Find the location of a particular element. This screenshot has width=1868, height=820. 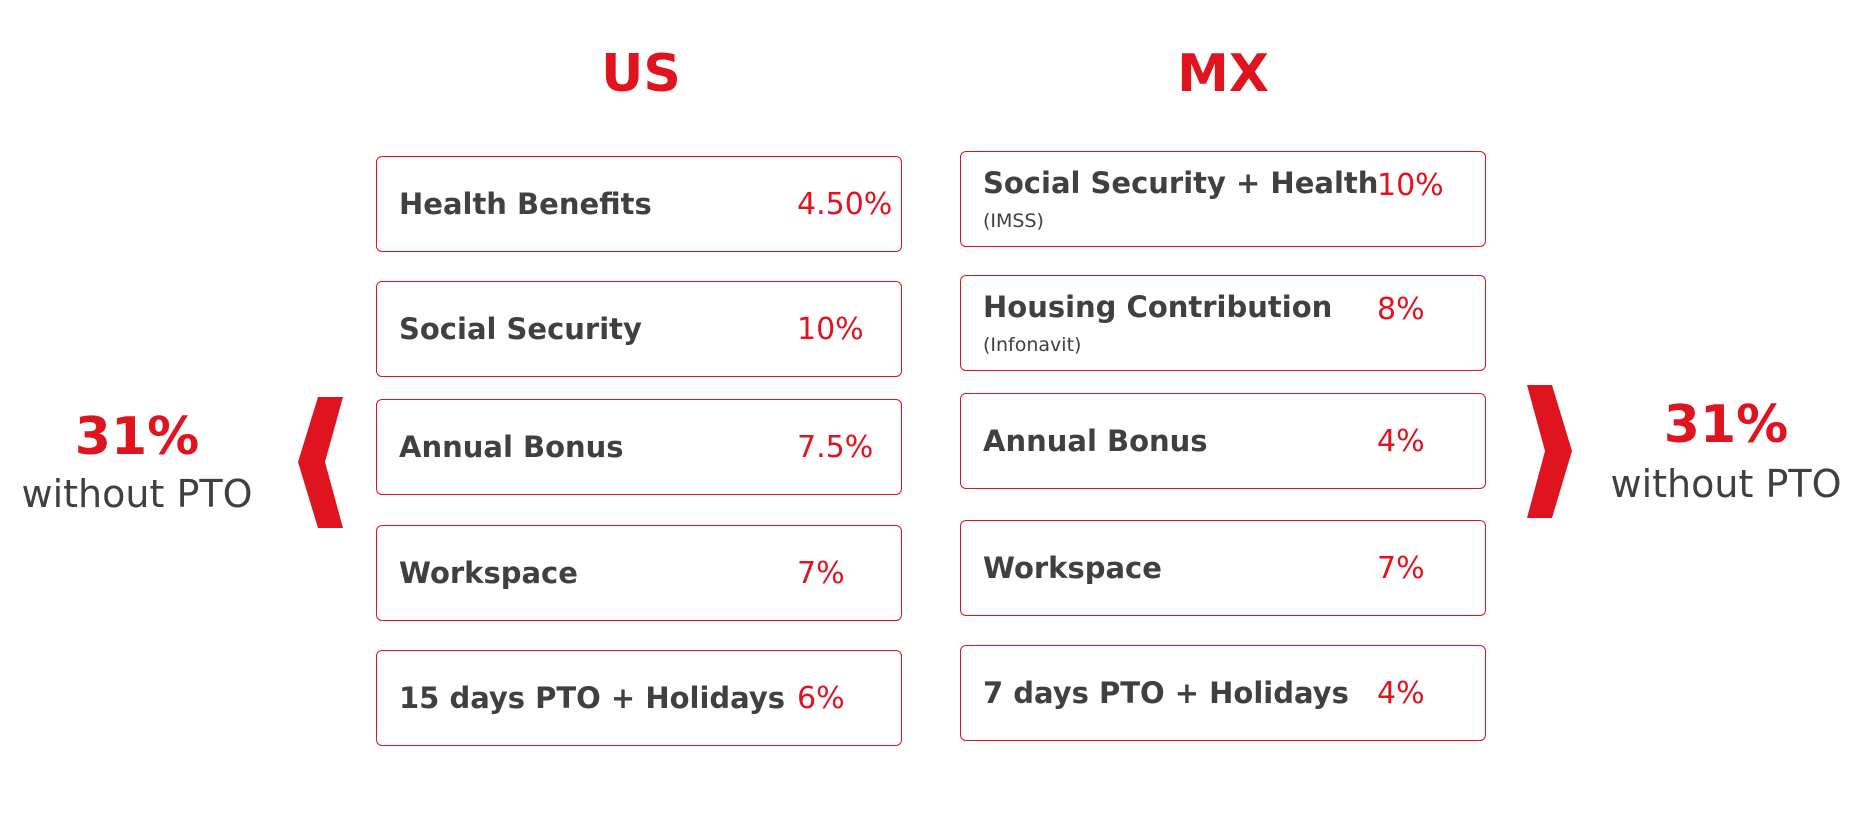

benefit-card: Social Security 10% is located at coordinates (639, 329).